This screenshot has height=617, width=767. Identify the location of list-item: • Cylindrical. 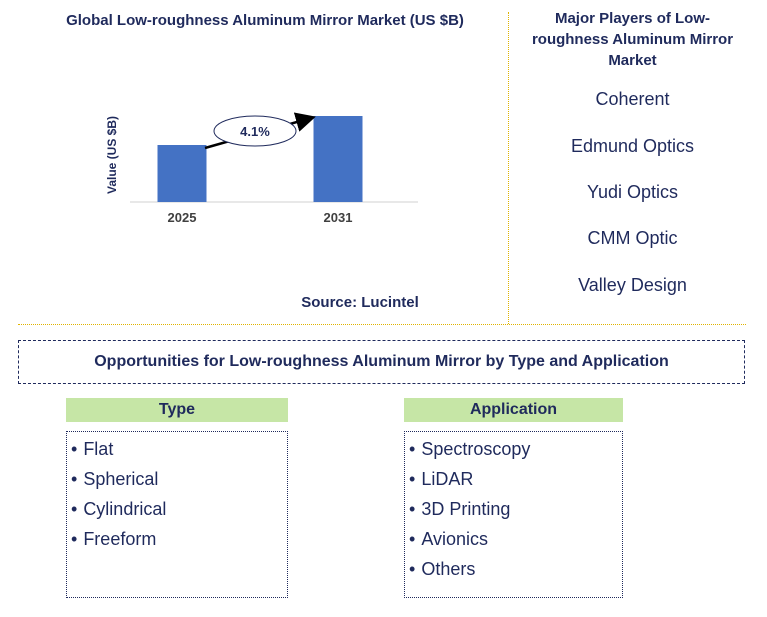
(119, 509).